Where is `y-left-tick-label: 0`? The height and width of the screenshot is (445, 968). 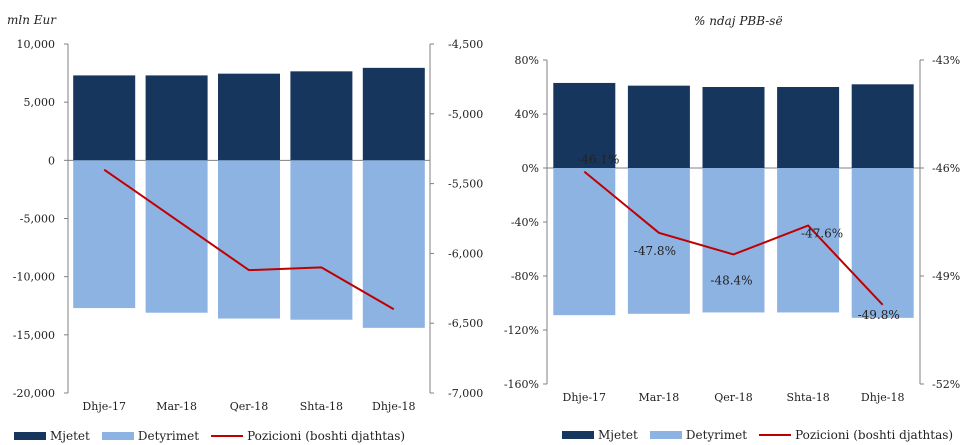 y-left-tick-label: 0 is located at coordinates (51, 160).